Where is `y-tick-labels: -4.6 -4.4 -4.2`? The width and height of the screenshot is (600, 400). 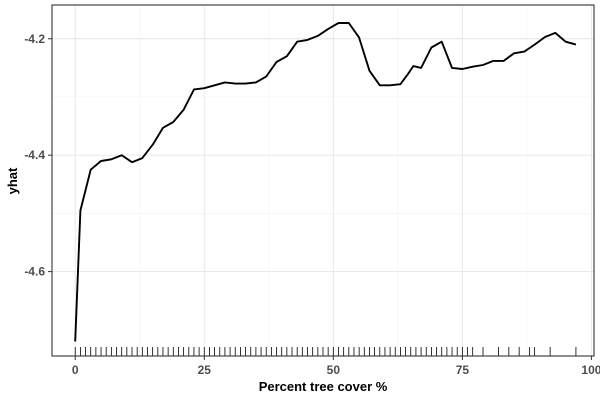 y-tick-labels: -4.6 -4.4 -4.2 is located at coordinates (34, 155).